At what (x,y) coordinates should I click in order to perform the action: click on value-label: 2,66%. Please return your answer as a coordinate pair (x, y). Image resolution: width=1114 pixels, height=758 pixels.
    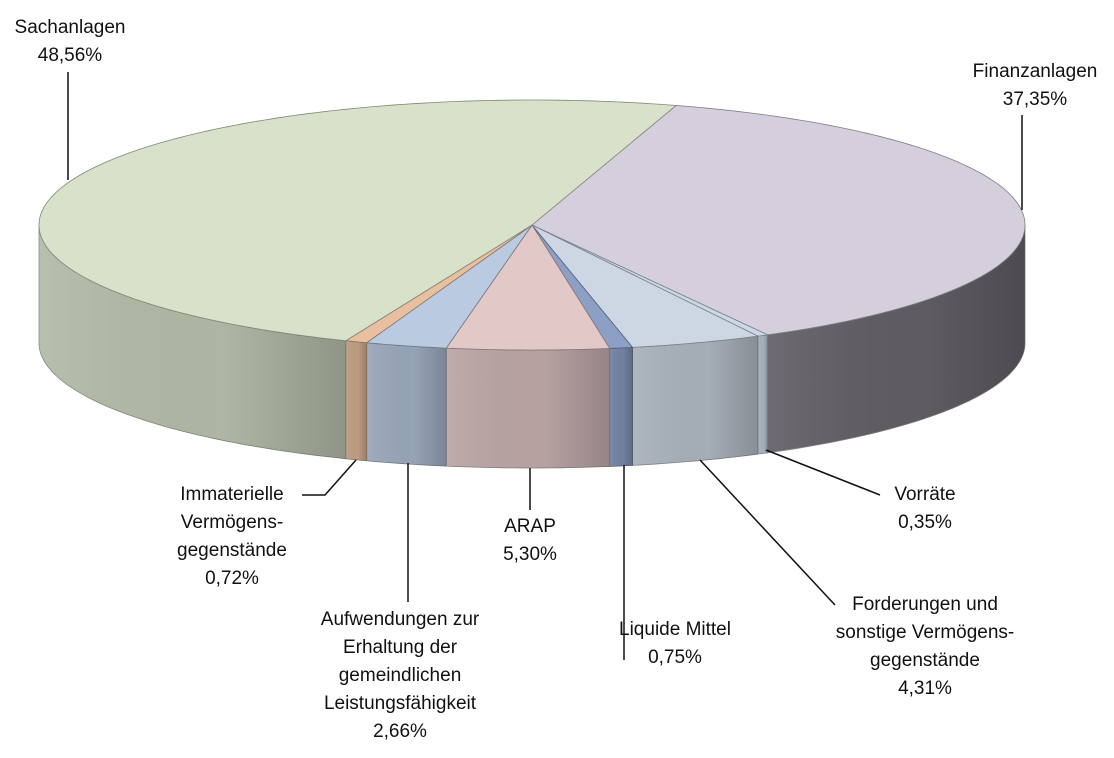
    Looking at the image, I should click on (400, 731).